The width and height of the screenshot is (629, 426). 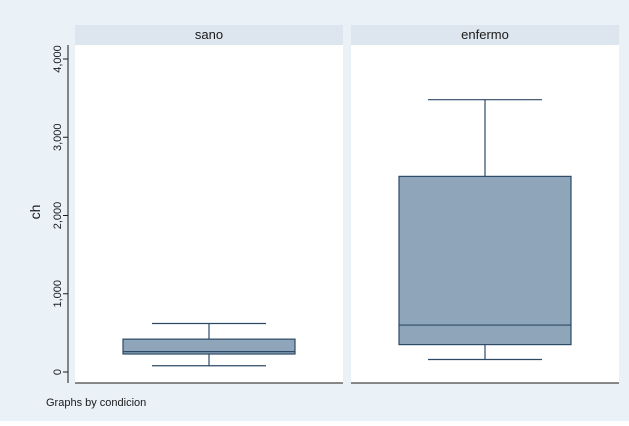 What do you see at coordinates (58, 372) in the screenshot?
I see `y-tick-label: 0` at bounding box center [58, 372].